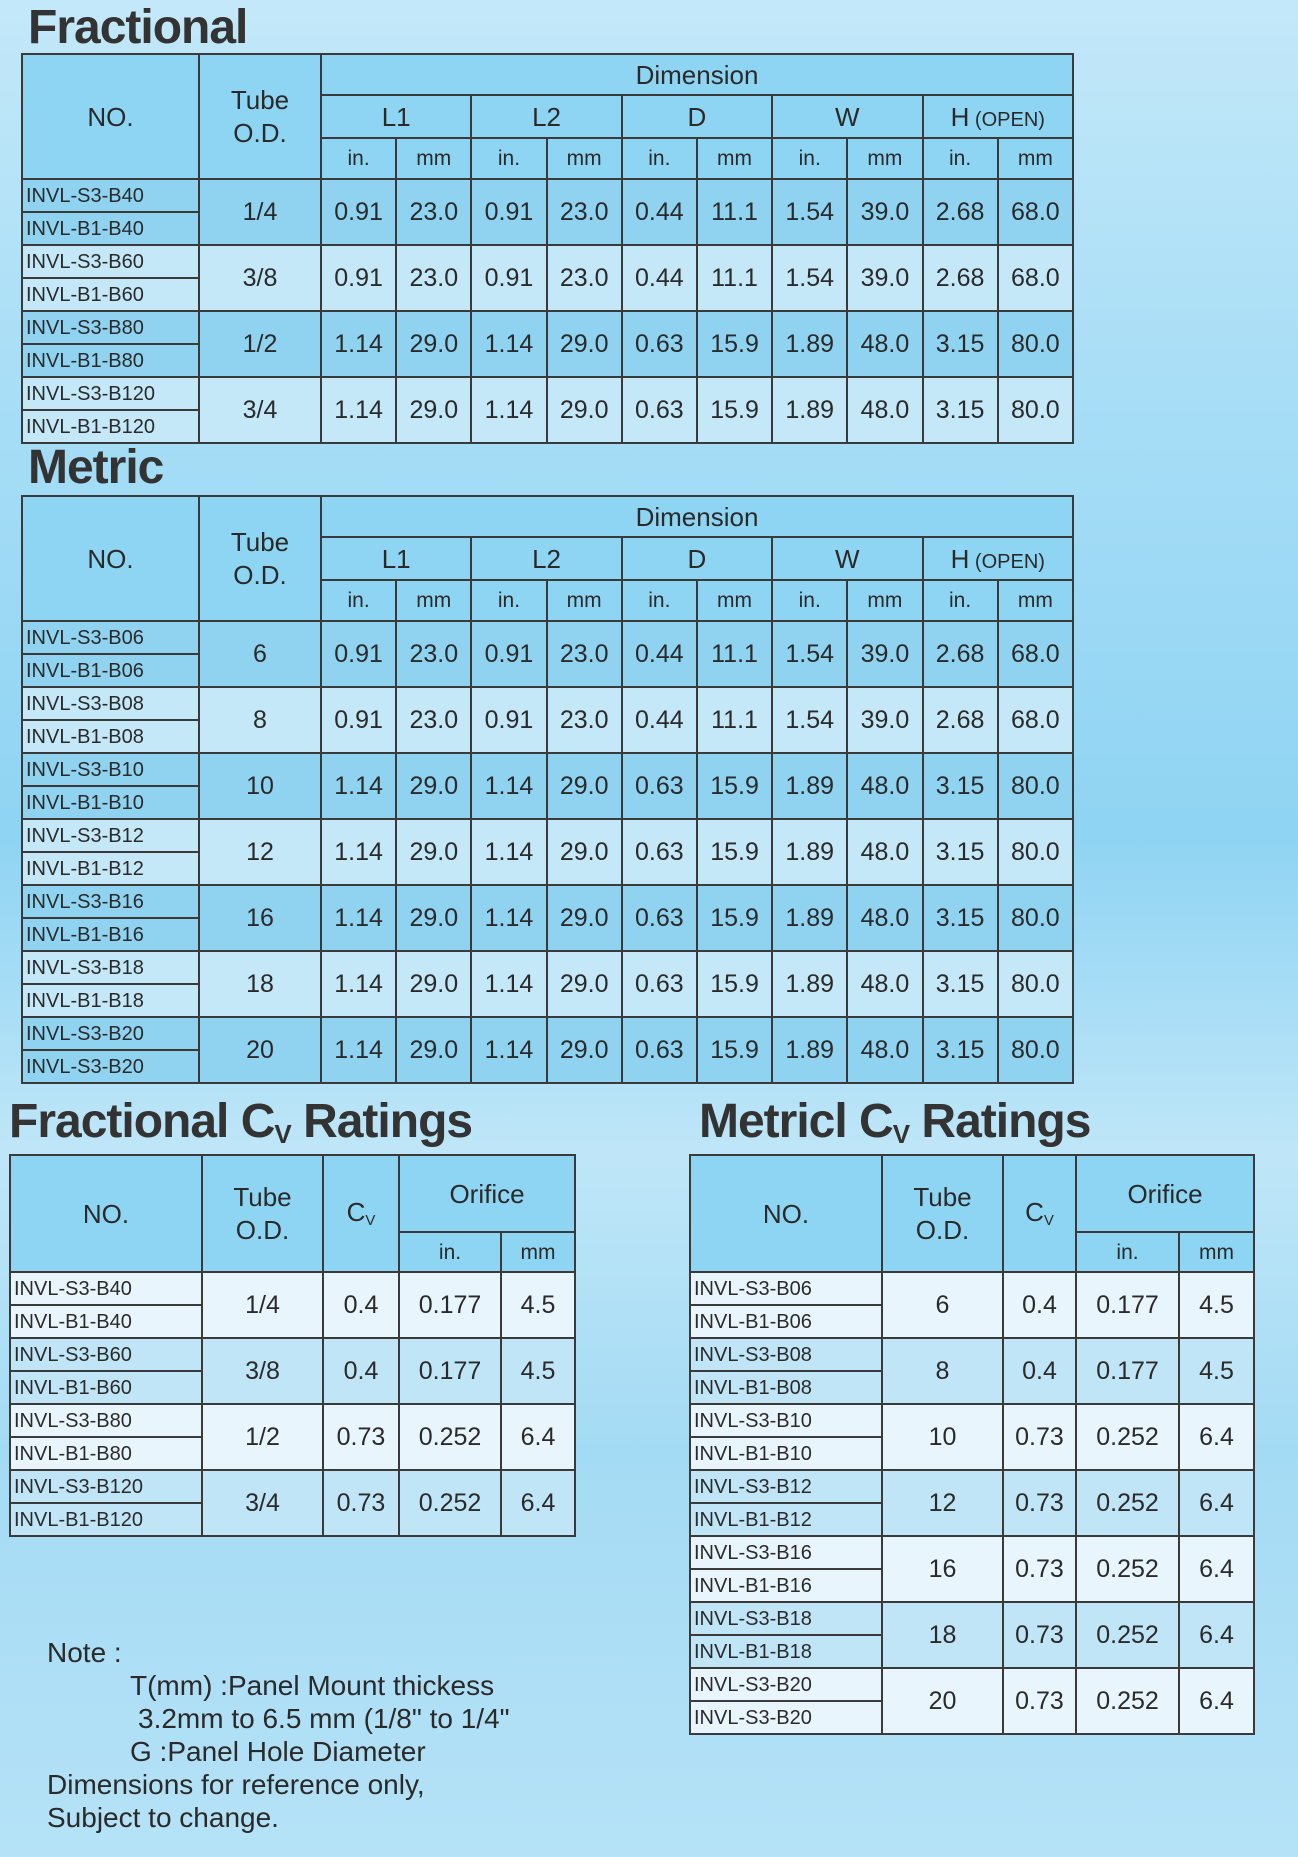 The height and width of the screenshot is (1857, 1298). I want to click on dimension-group-header: L2, so click(546, 558).